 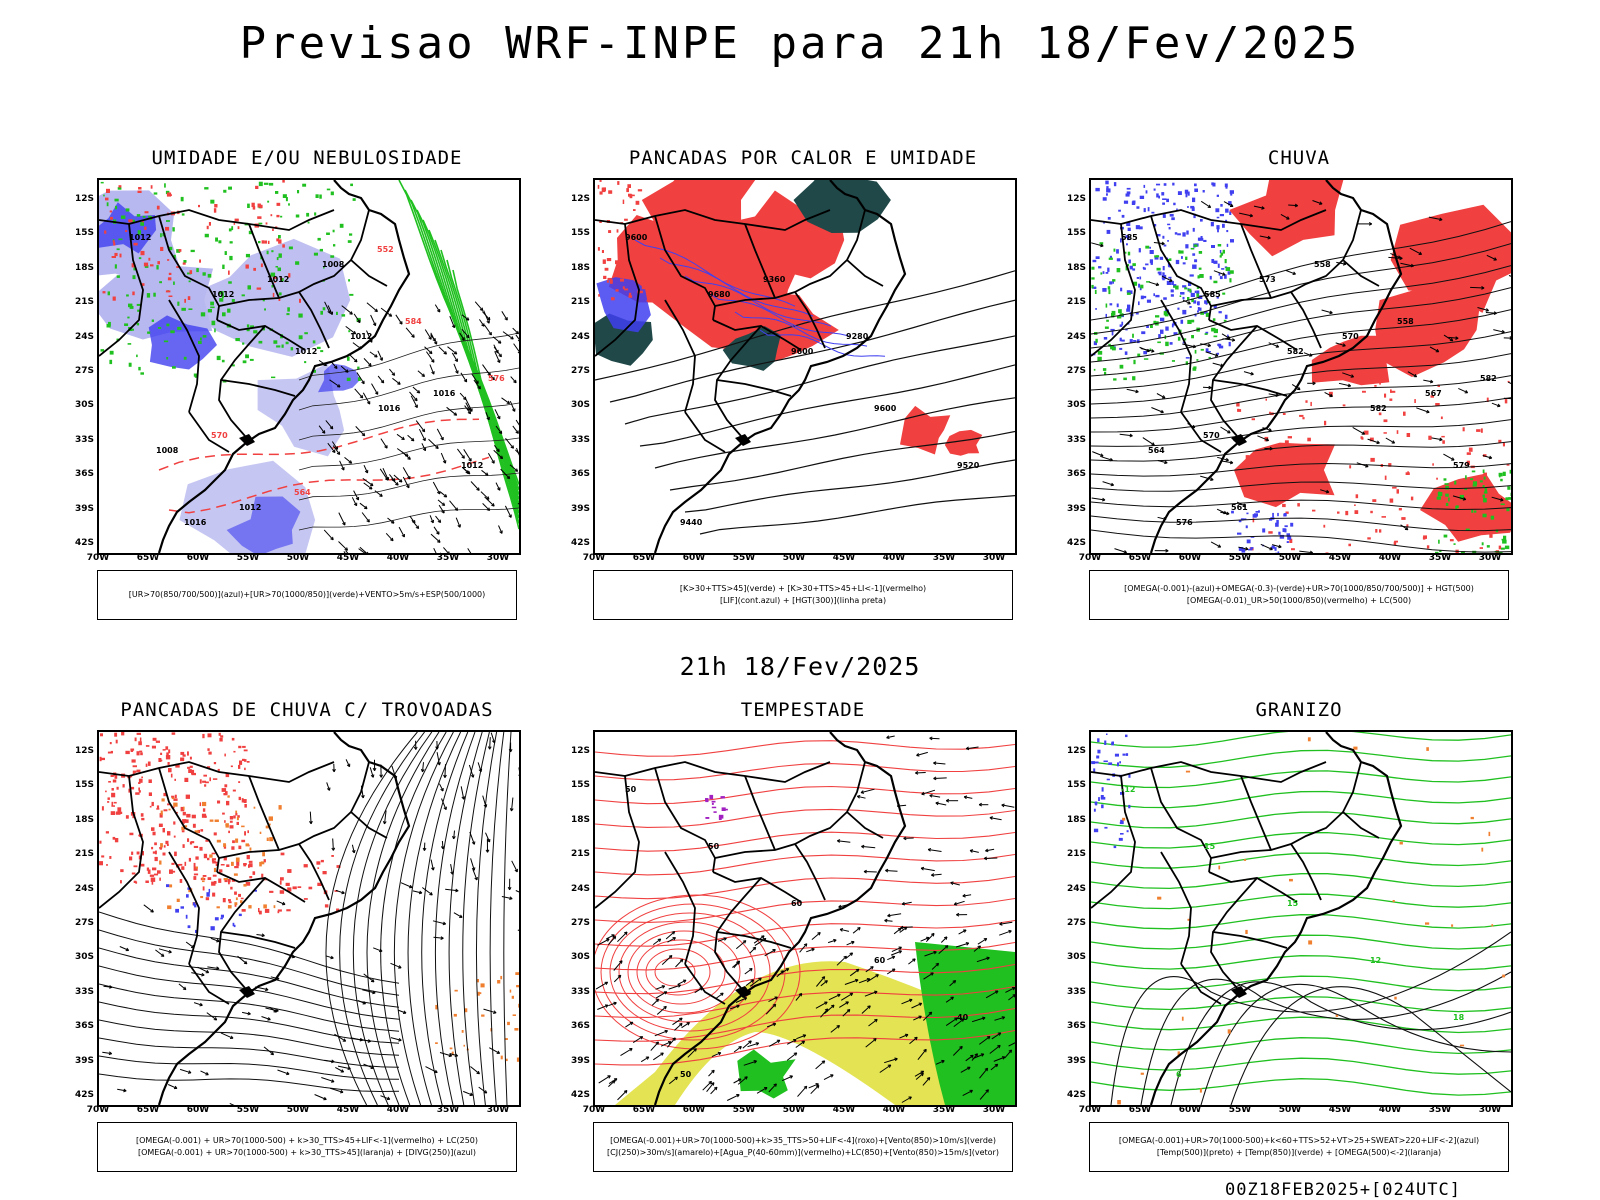 I want to click on temp-850-contour-green, so click(x=1301, y=1004).